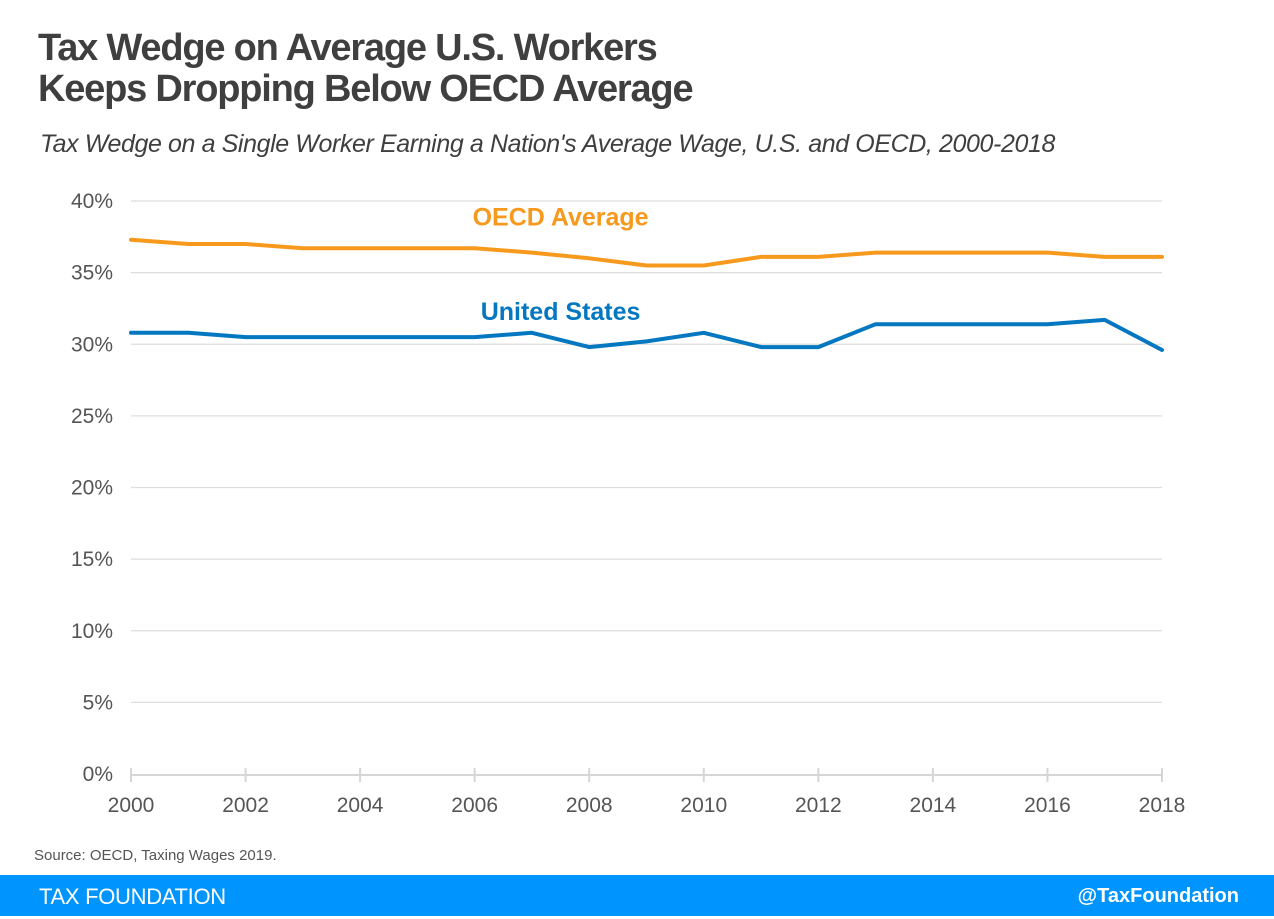 Image resolution: width=1274 pixels, height=919 pixels. I want to click on y-tick-label: 0%, so click(98, 774).